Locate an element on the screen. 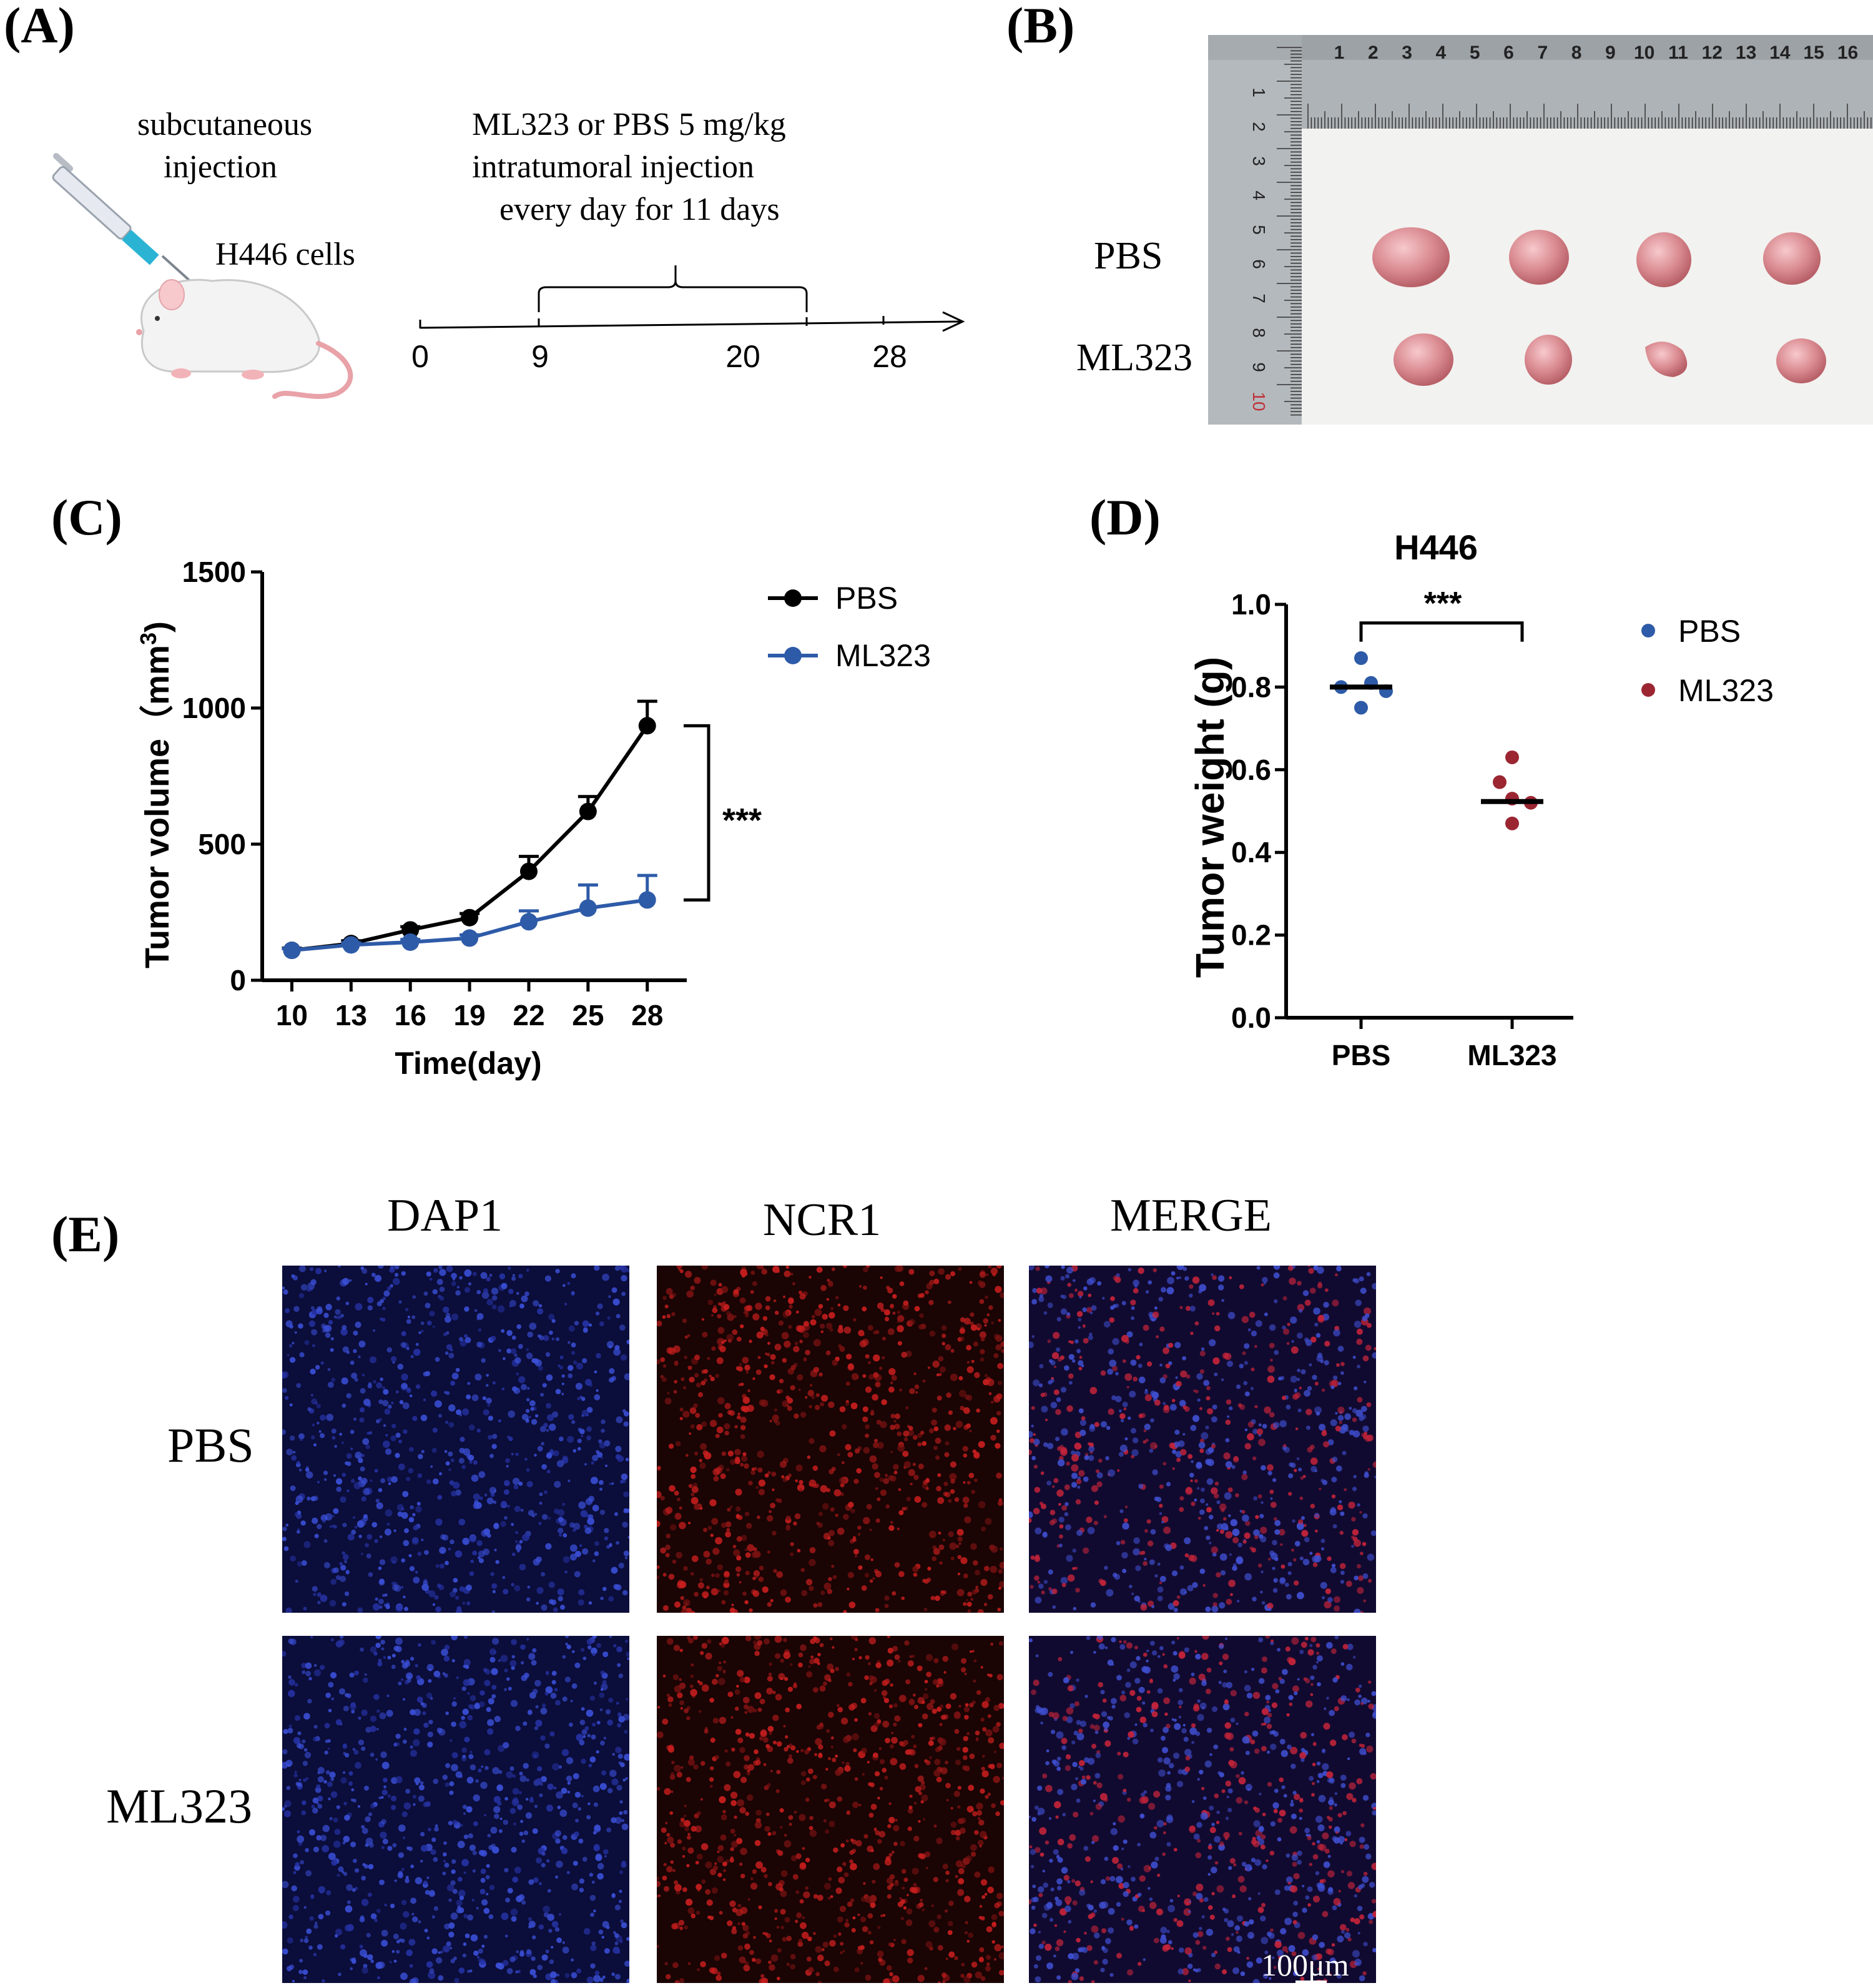 The height and width of the screenshot is (1988, 1873). mouse-icon is located at coordinates (244, 339).